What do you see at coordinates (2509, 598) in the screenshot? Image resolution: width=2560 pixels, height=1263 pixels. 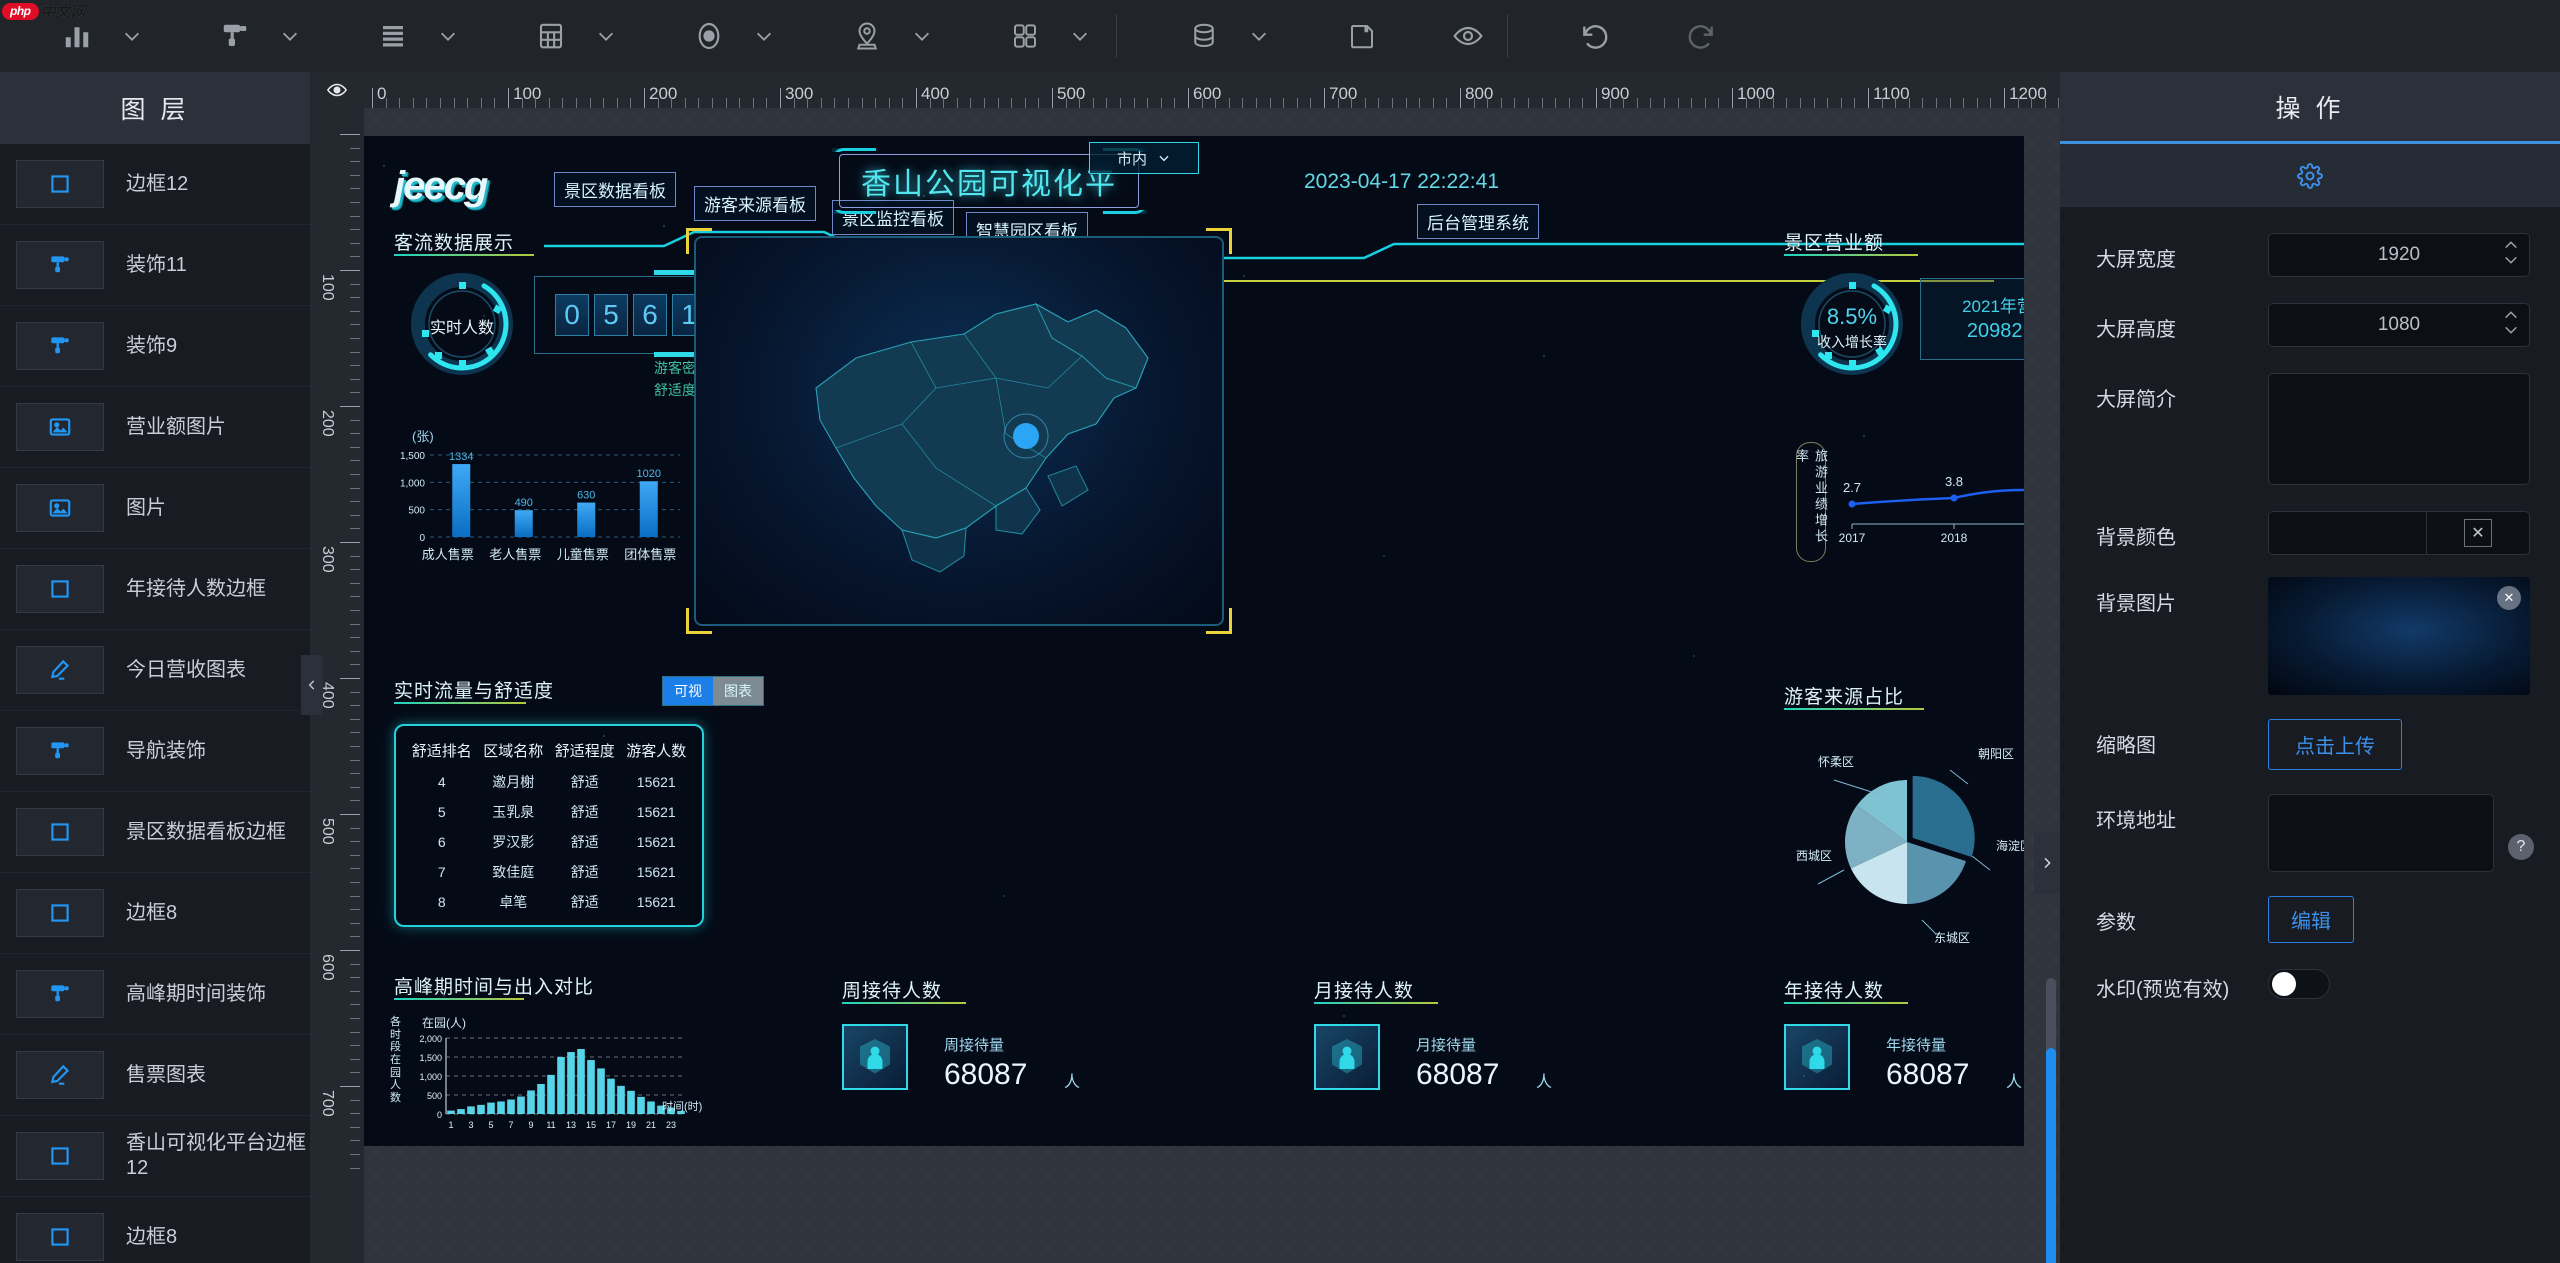 I see `close-icon-bgimage: ✕` at bounding box center [2509, 598].